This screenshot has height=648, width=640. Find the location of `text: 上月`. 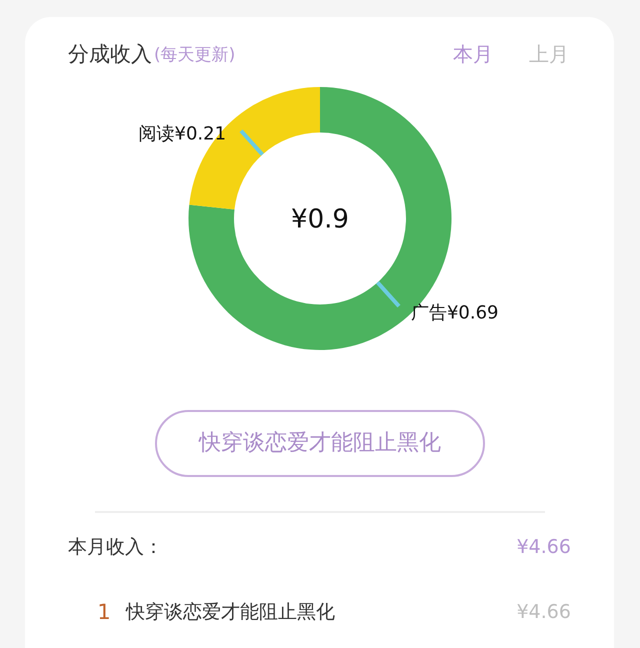

text: 上月 is located at coordinates (549, 54).